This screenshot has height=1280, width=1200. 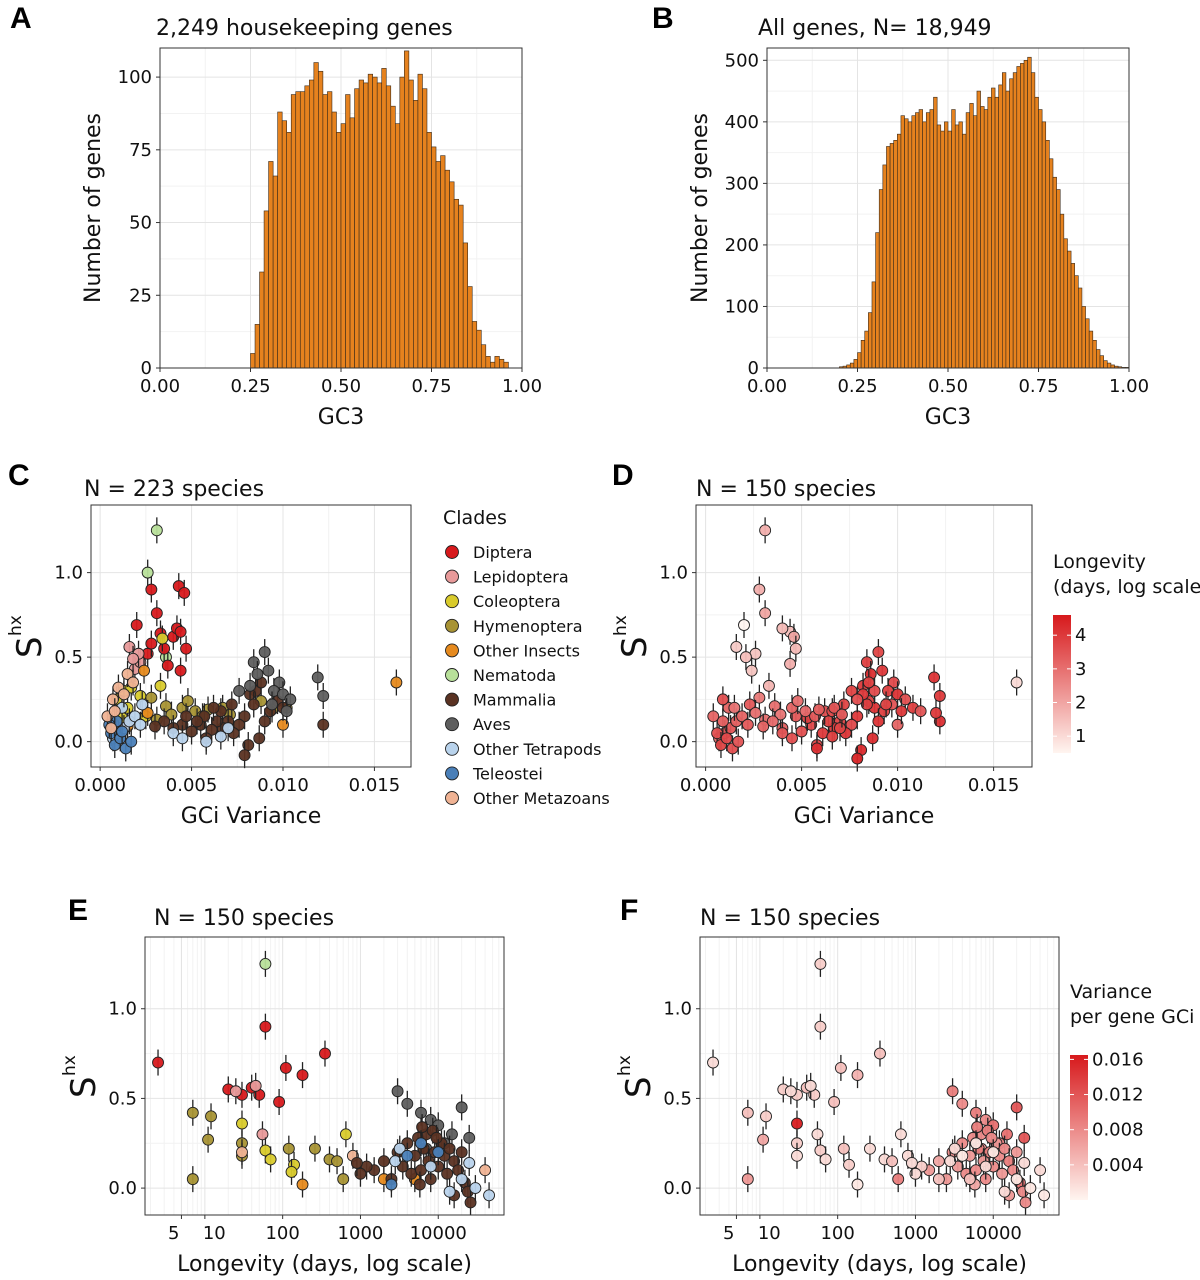 What do you see at coordinates (1132, 1090) in the screenshot?
I see `colorbar: Variance per gene GCi 0.004 0.008 0.012 0.016` at bounding box center [1132, 1090].